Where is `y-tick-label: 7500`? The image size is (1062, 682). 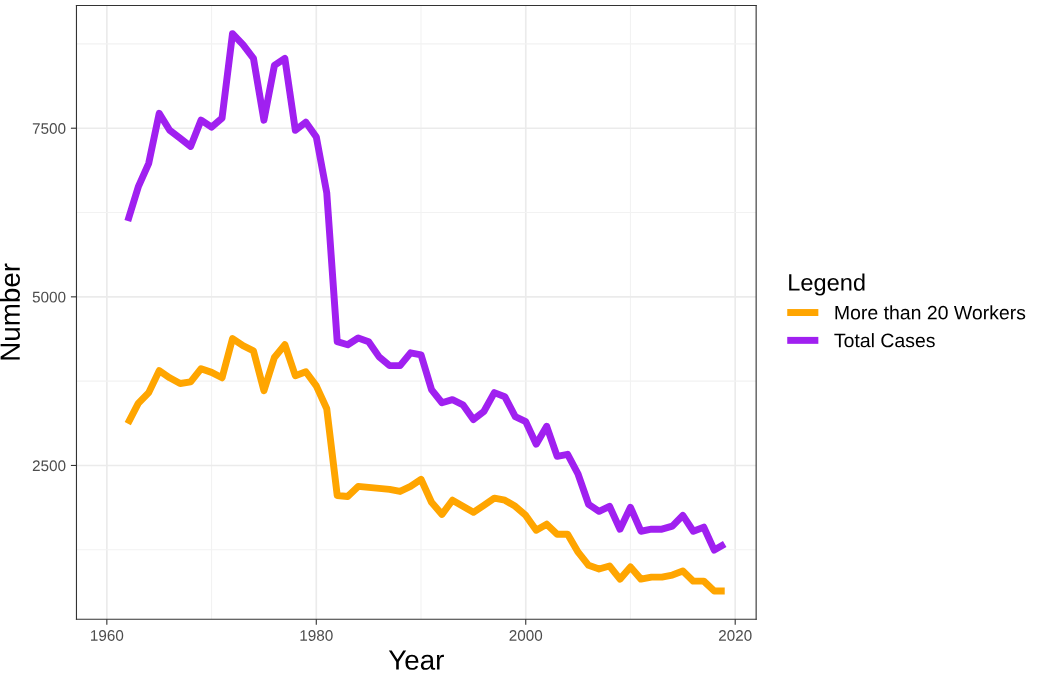
y-tick-label: 7500 is located at coordinates (49, 128).